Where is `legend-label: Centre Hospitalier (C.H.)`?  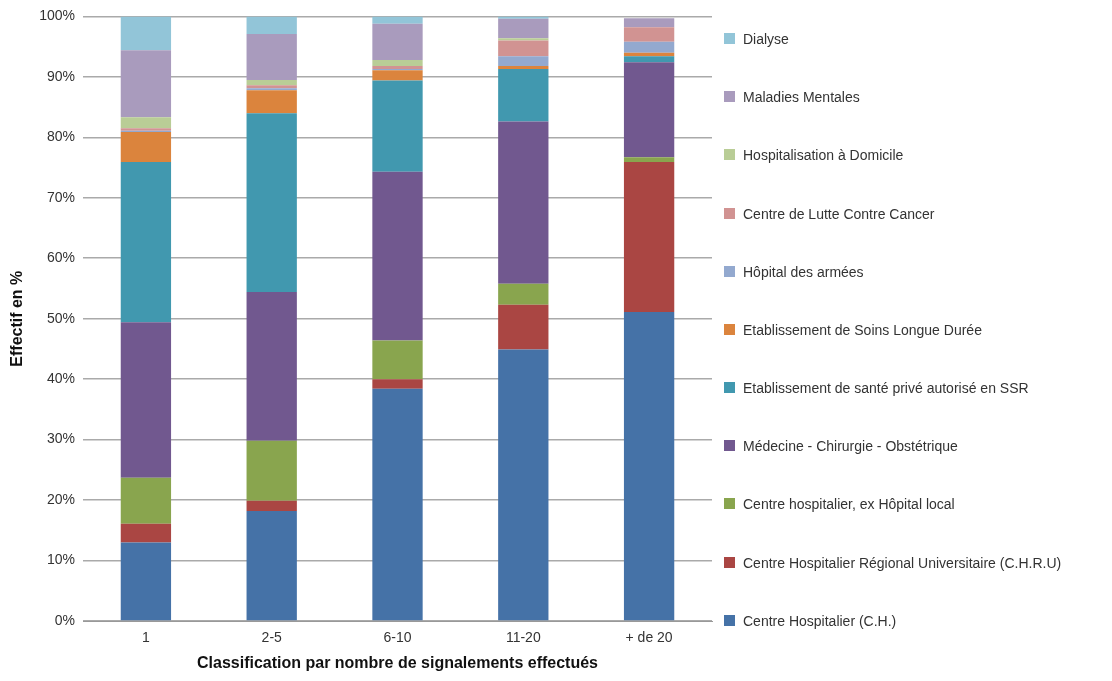 legend-label: Centre Hospitalier (C.H.) is located at coordinates (820, 620).